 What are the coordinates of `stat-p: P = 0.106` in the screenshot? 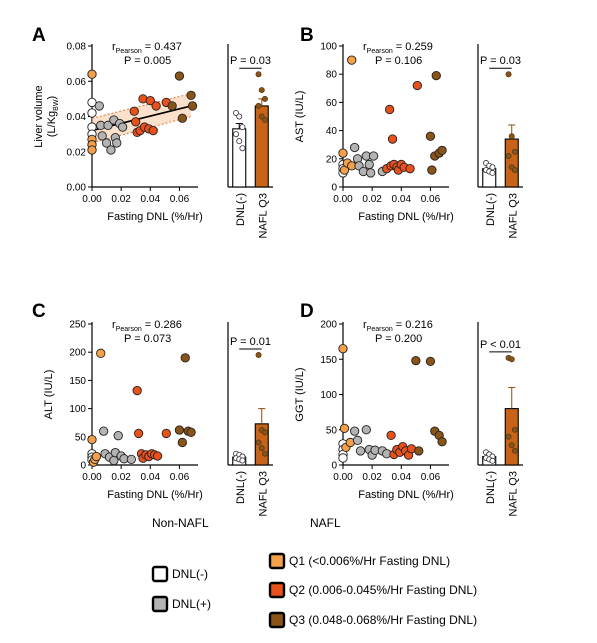 It's located at (398, 61).